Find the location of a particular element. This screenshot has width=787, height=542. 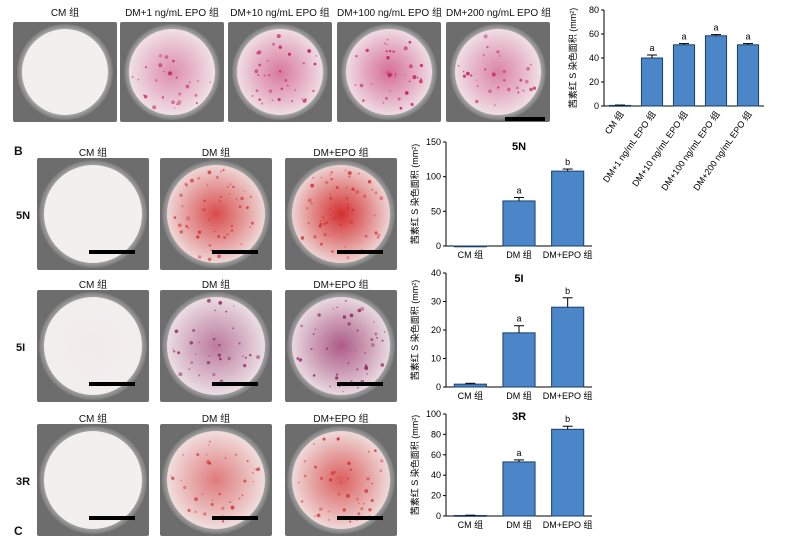

panel-a-label: CM 组 is located at coordinates (65, 13).